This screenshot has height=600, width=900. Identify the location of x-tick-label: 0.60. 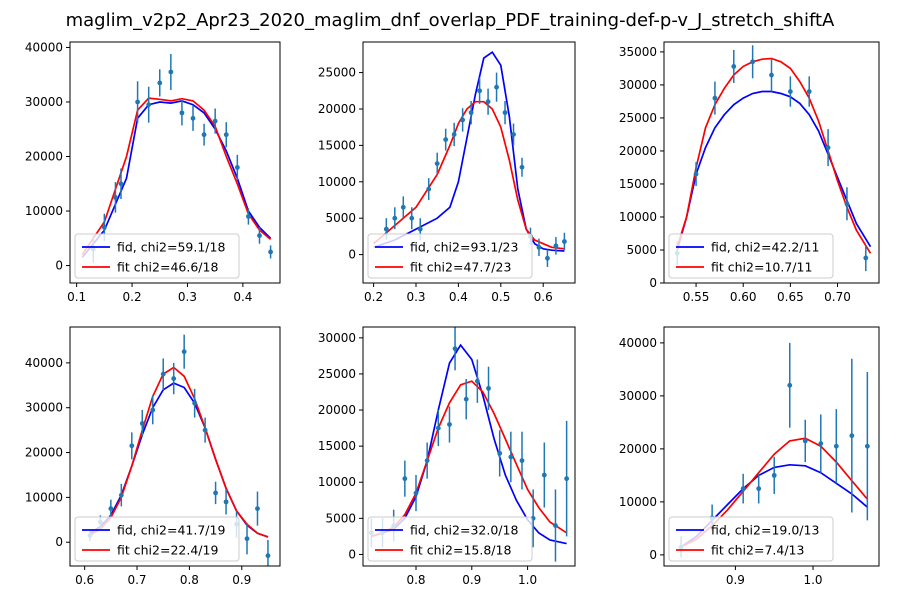
(743, 297).